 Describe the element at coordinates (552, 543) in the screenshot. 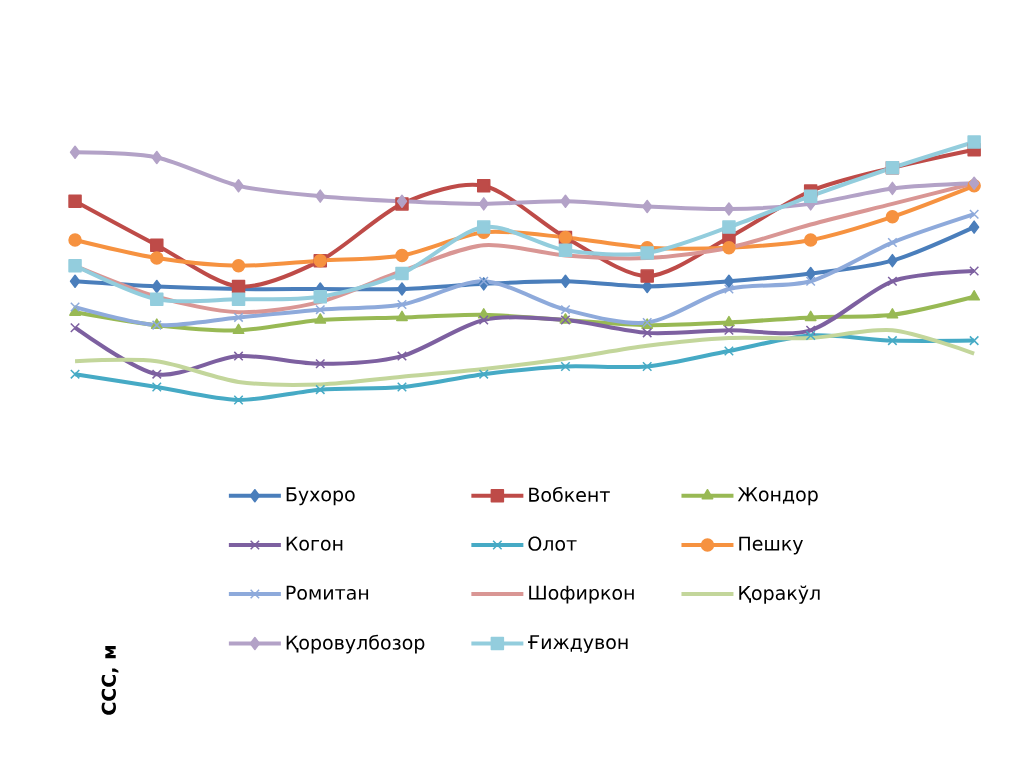

I see `legend-label: Олот` at that location.